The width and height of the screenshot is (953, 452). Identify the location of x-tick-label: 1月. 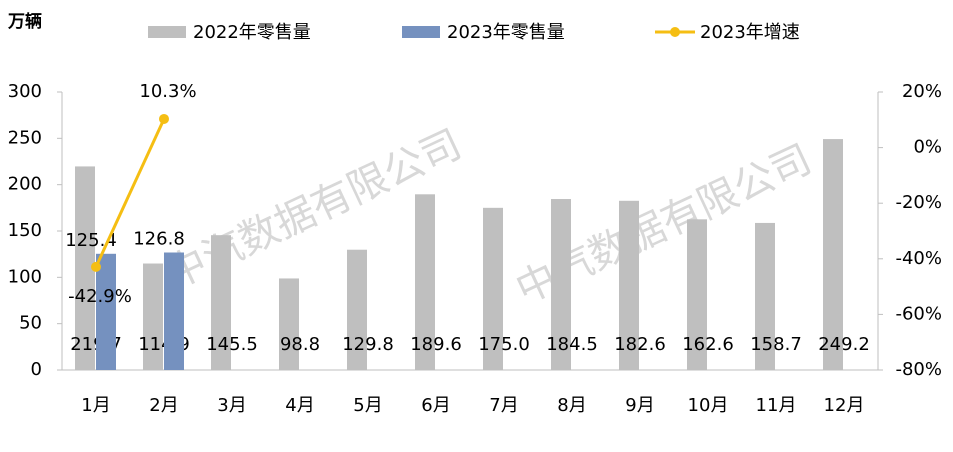
(95, 405).